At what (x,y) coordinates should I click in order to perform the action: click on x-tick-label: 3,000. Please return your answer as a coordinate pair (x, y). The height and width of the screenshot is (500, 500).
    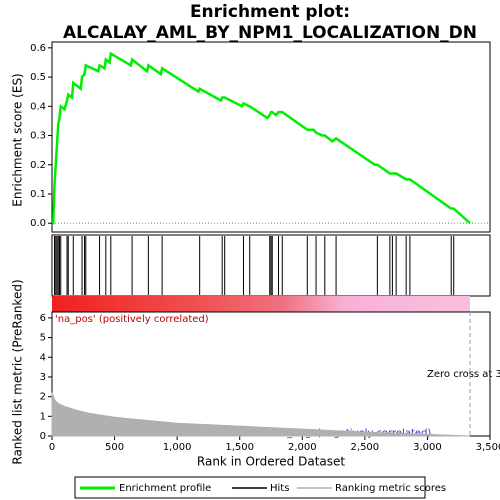
    Looking at the image, I should click on (427, 447).